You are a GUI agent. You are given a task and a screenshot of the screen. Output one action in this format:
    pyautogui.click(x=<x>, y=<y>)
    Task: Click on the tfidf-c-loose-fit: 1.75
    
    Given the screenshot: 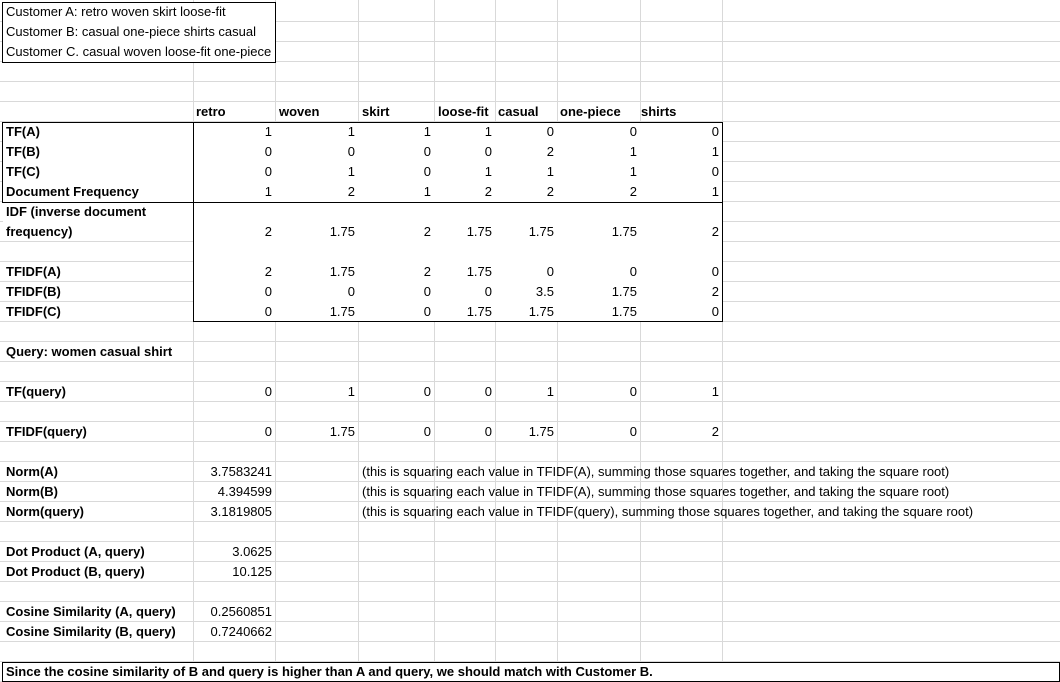 What is the action you would take?
    pyautogui.click(x=479, y=311)
    